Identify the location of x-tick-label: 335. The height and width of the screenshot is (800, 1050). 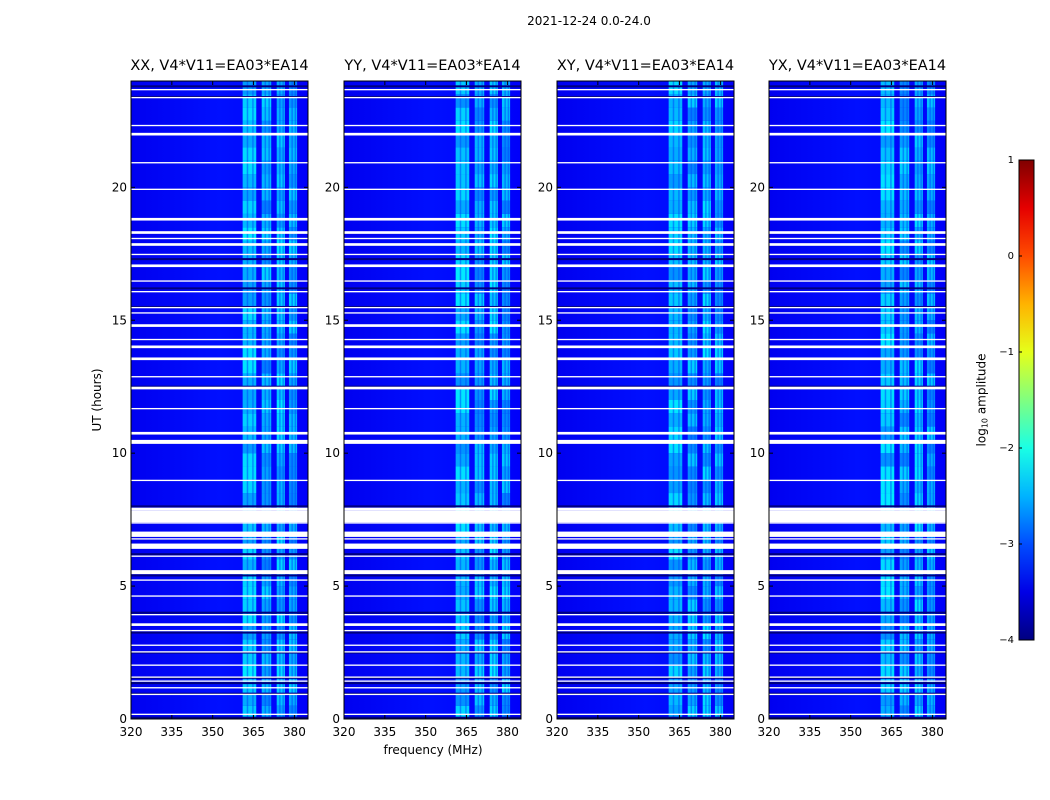
(384, 732).